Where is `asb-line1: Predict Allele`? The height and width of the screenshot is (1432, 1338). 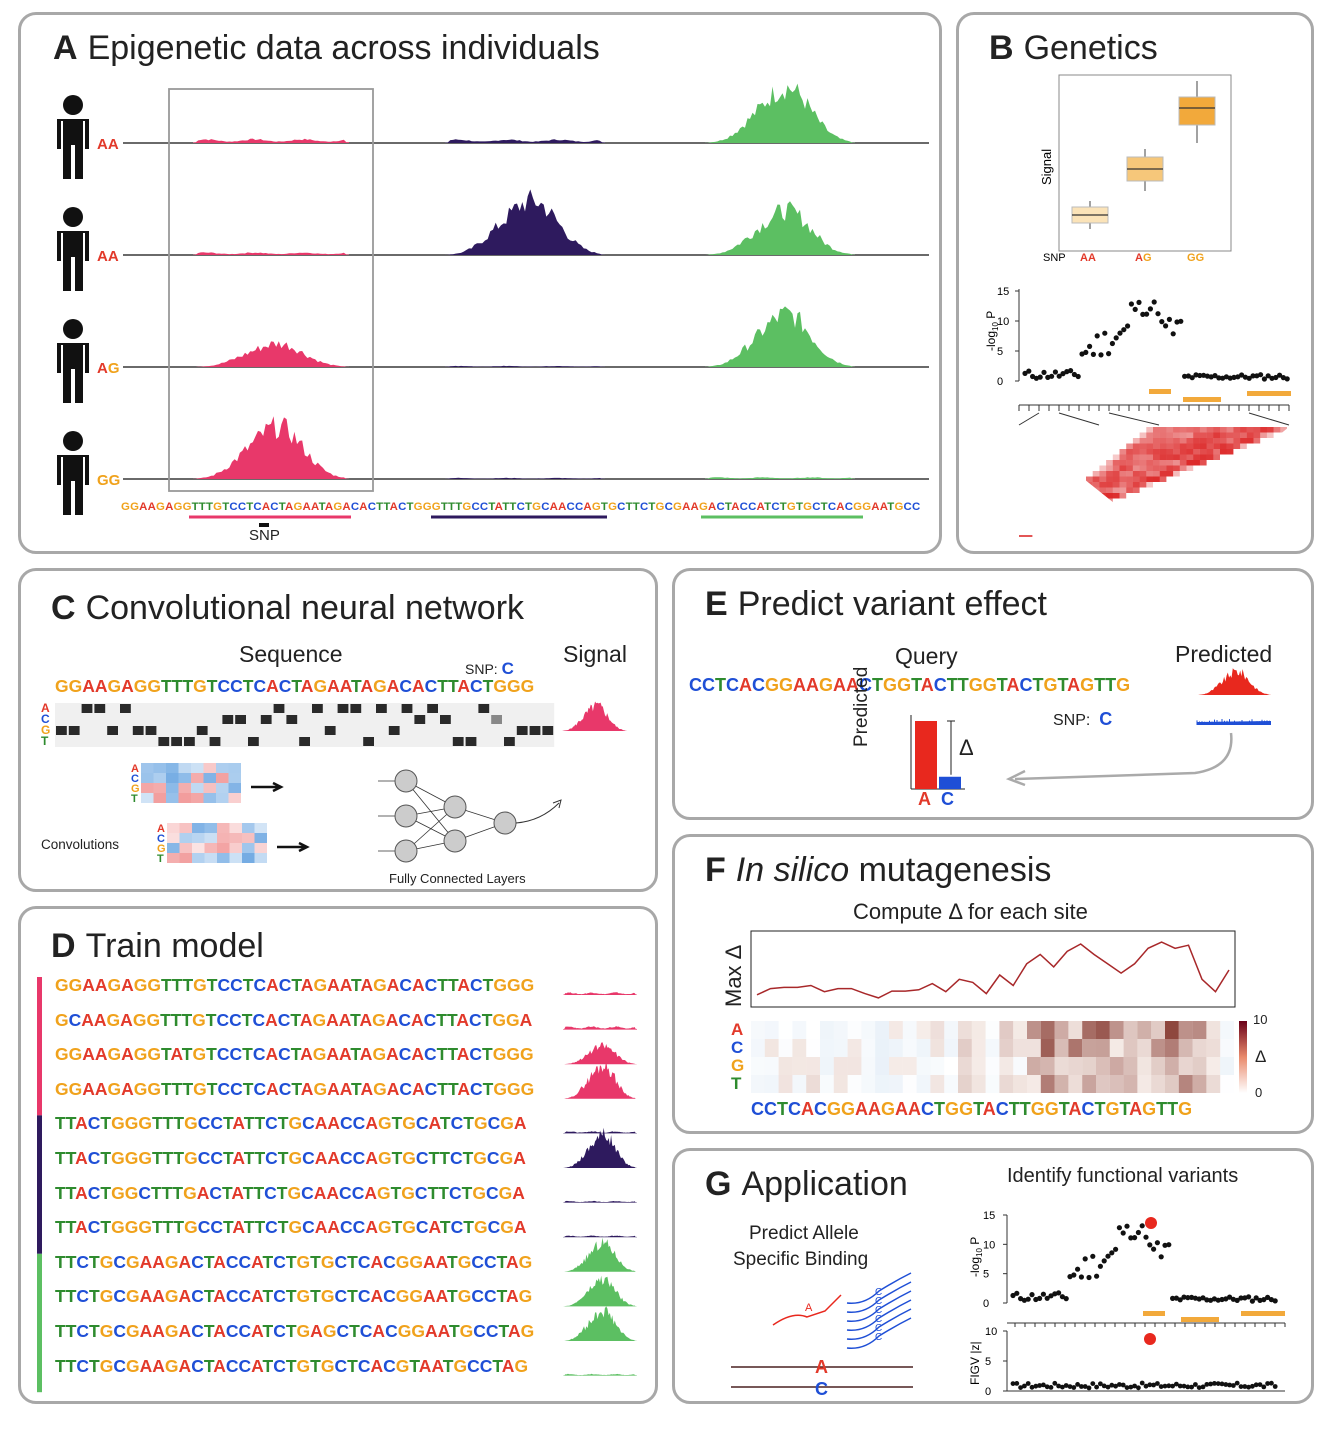 asb-line1: Predict Allele is located at coordinates (804, 1233).